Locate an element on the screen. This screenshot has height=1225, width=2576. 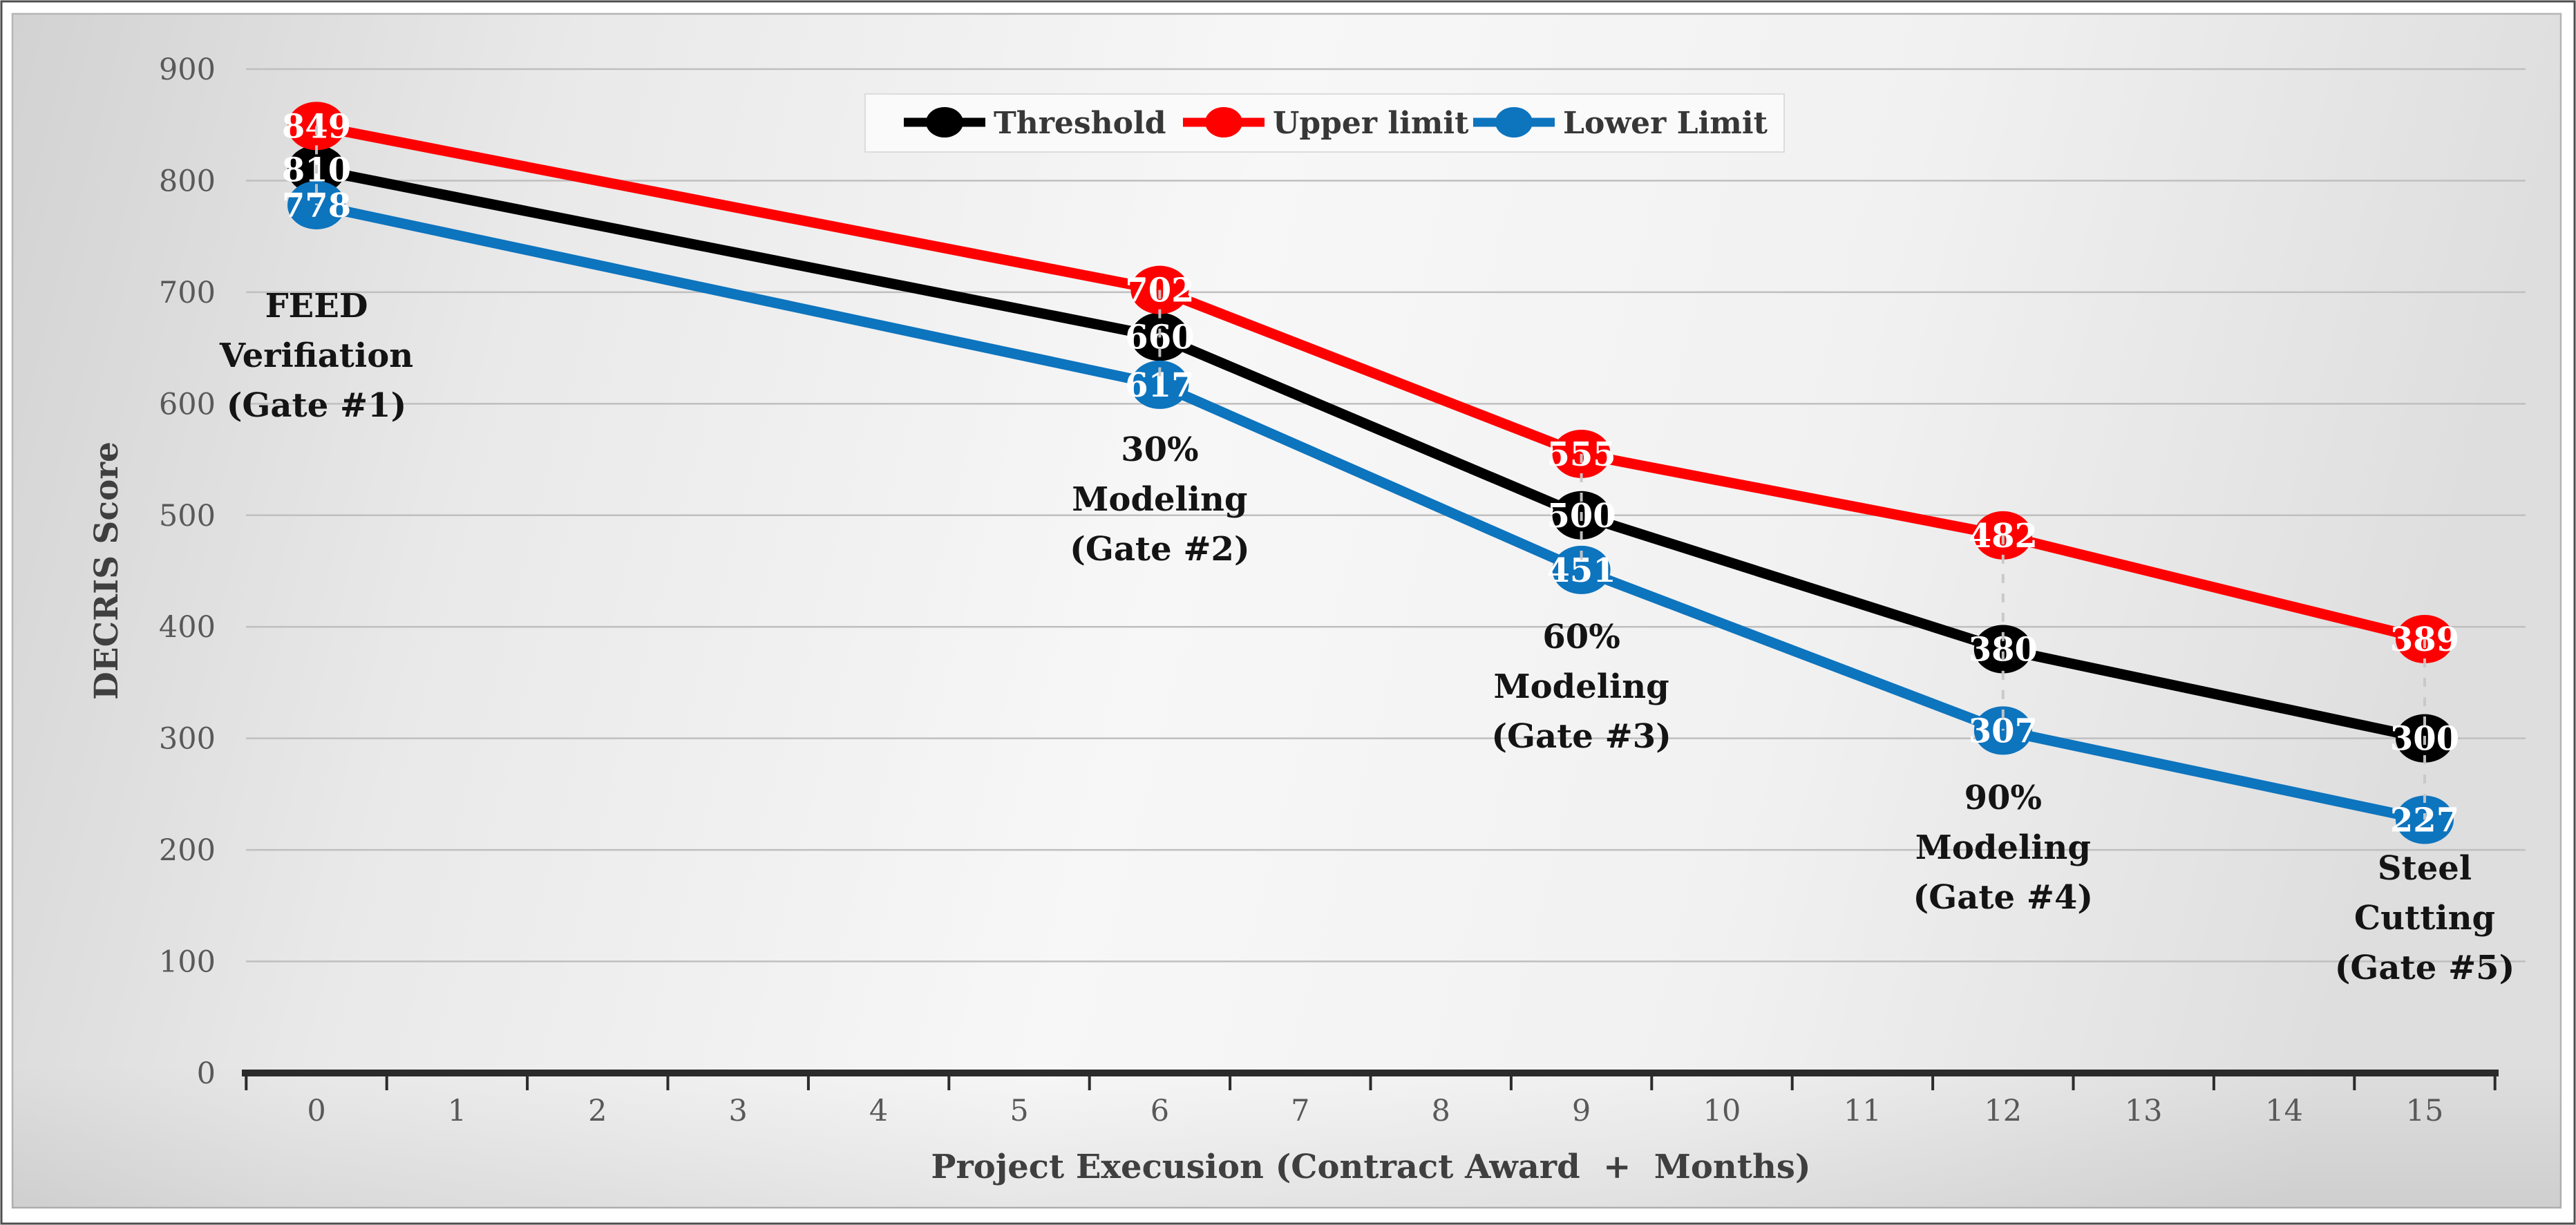
gate-annotation-line: FEED is located at coordinates (316, 306).